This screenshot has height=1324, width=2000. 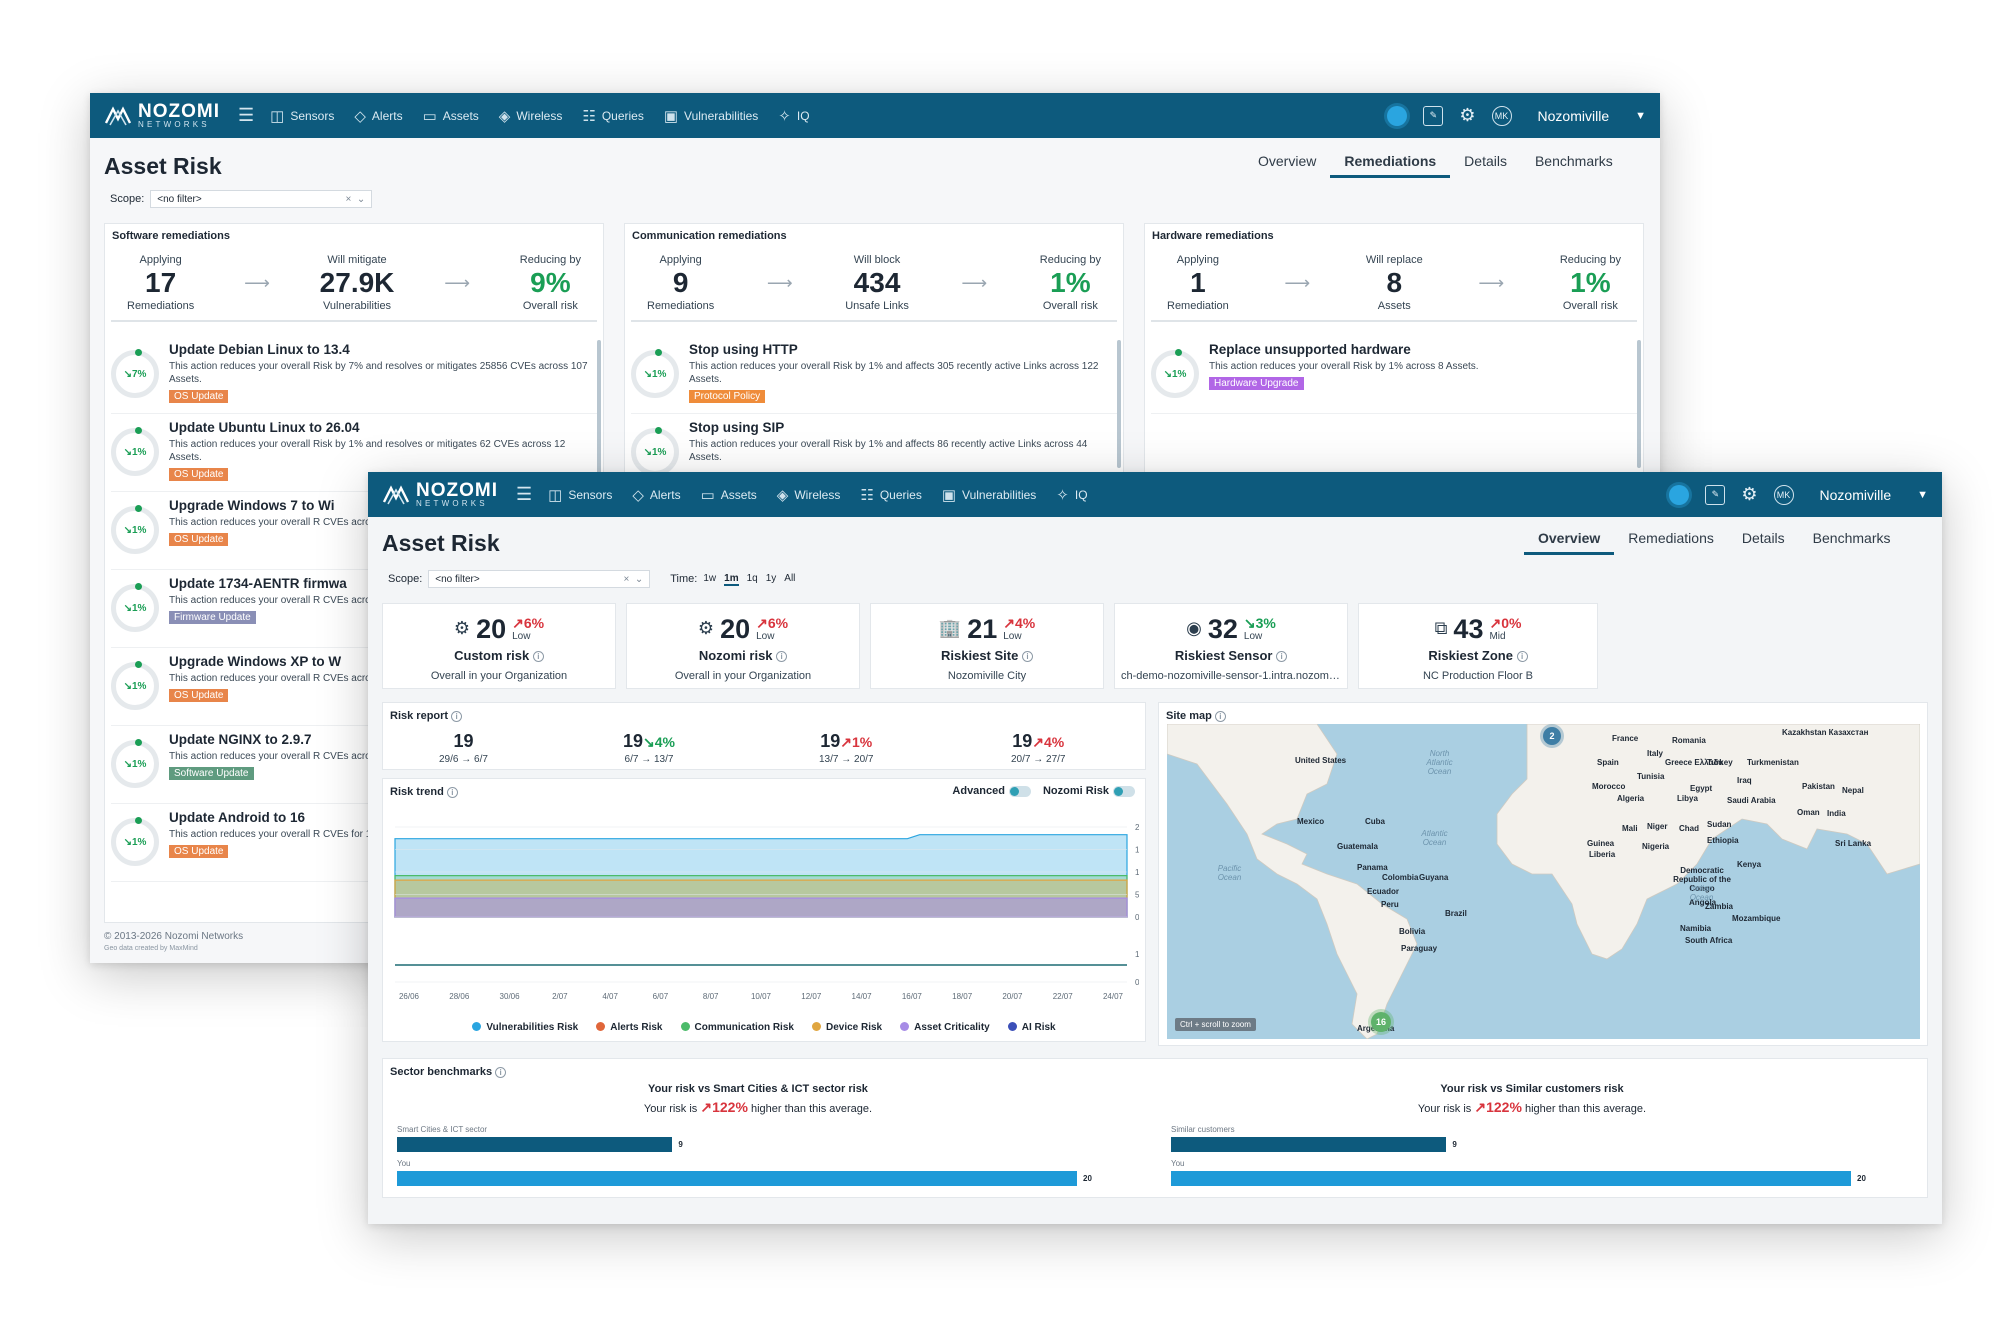 I want to click on nozomi-risk-toggle: Nozomi Risk, so click(x=1089, y=791).